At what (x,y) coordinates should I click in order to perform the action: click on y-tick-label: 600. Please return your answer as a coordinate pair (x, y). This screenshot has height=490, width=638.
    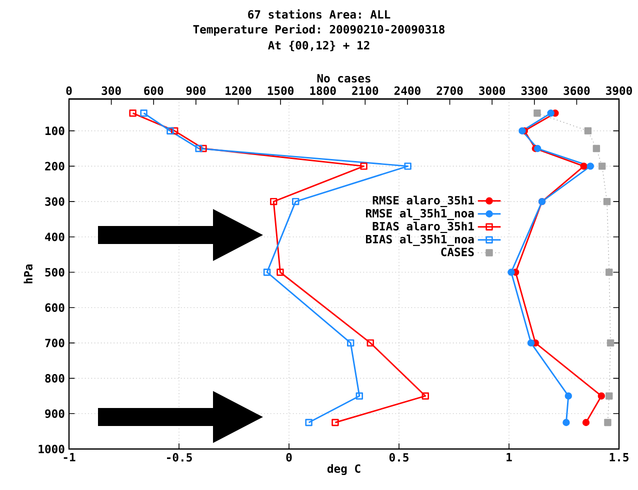
    Looking at the image, I should click on (54, 307).